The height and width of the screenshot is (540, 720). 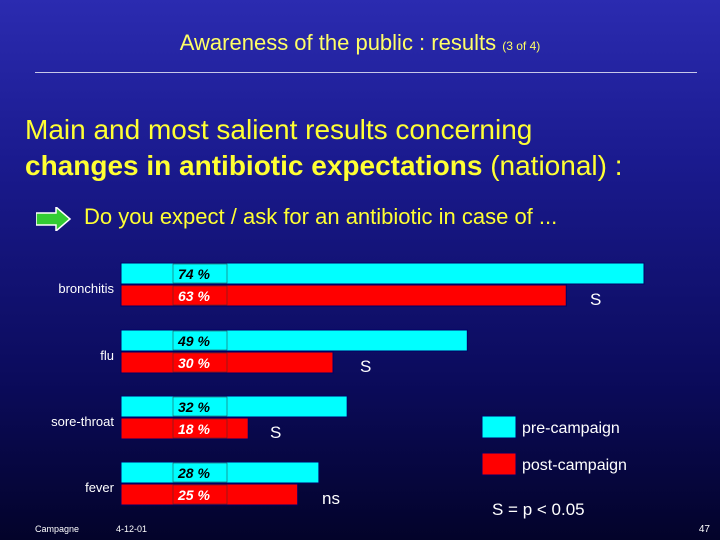 I want to click on headline-bold: changes in antibiotic expectations, so click(x=254, y=165).